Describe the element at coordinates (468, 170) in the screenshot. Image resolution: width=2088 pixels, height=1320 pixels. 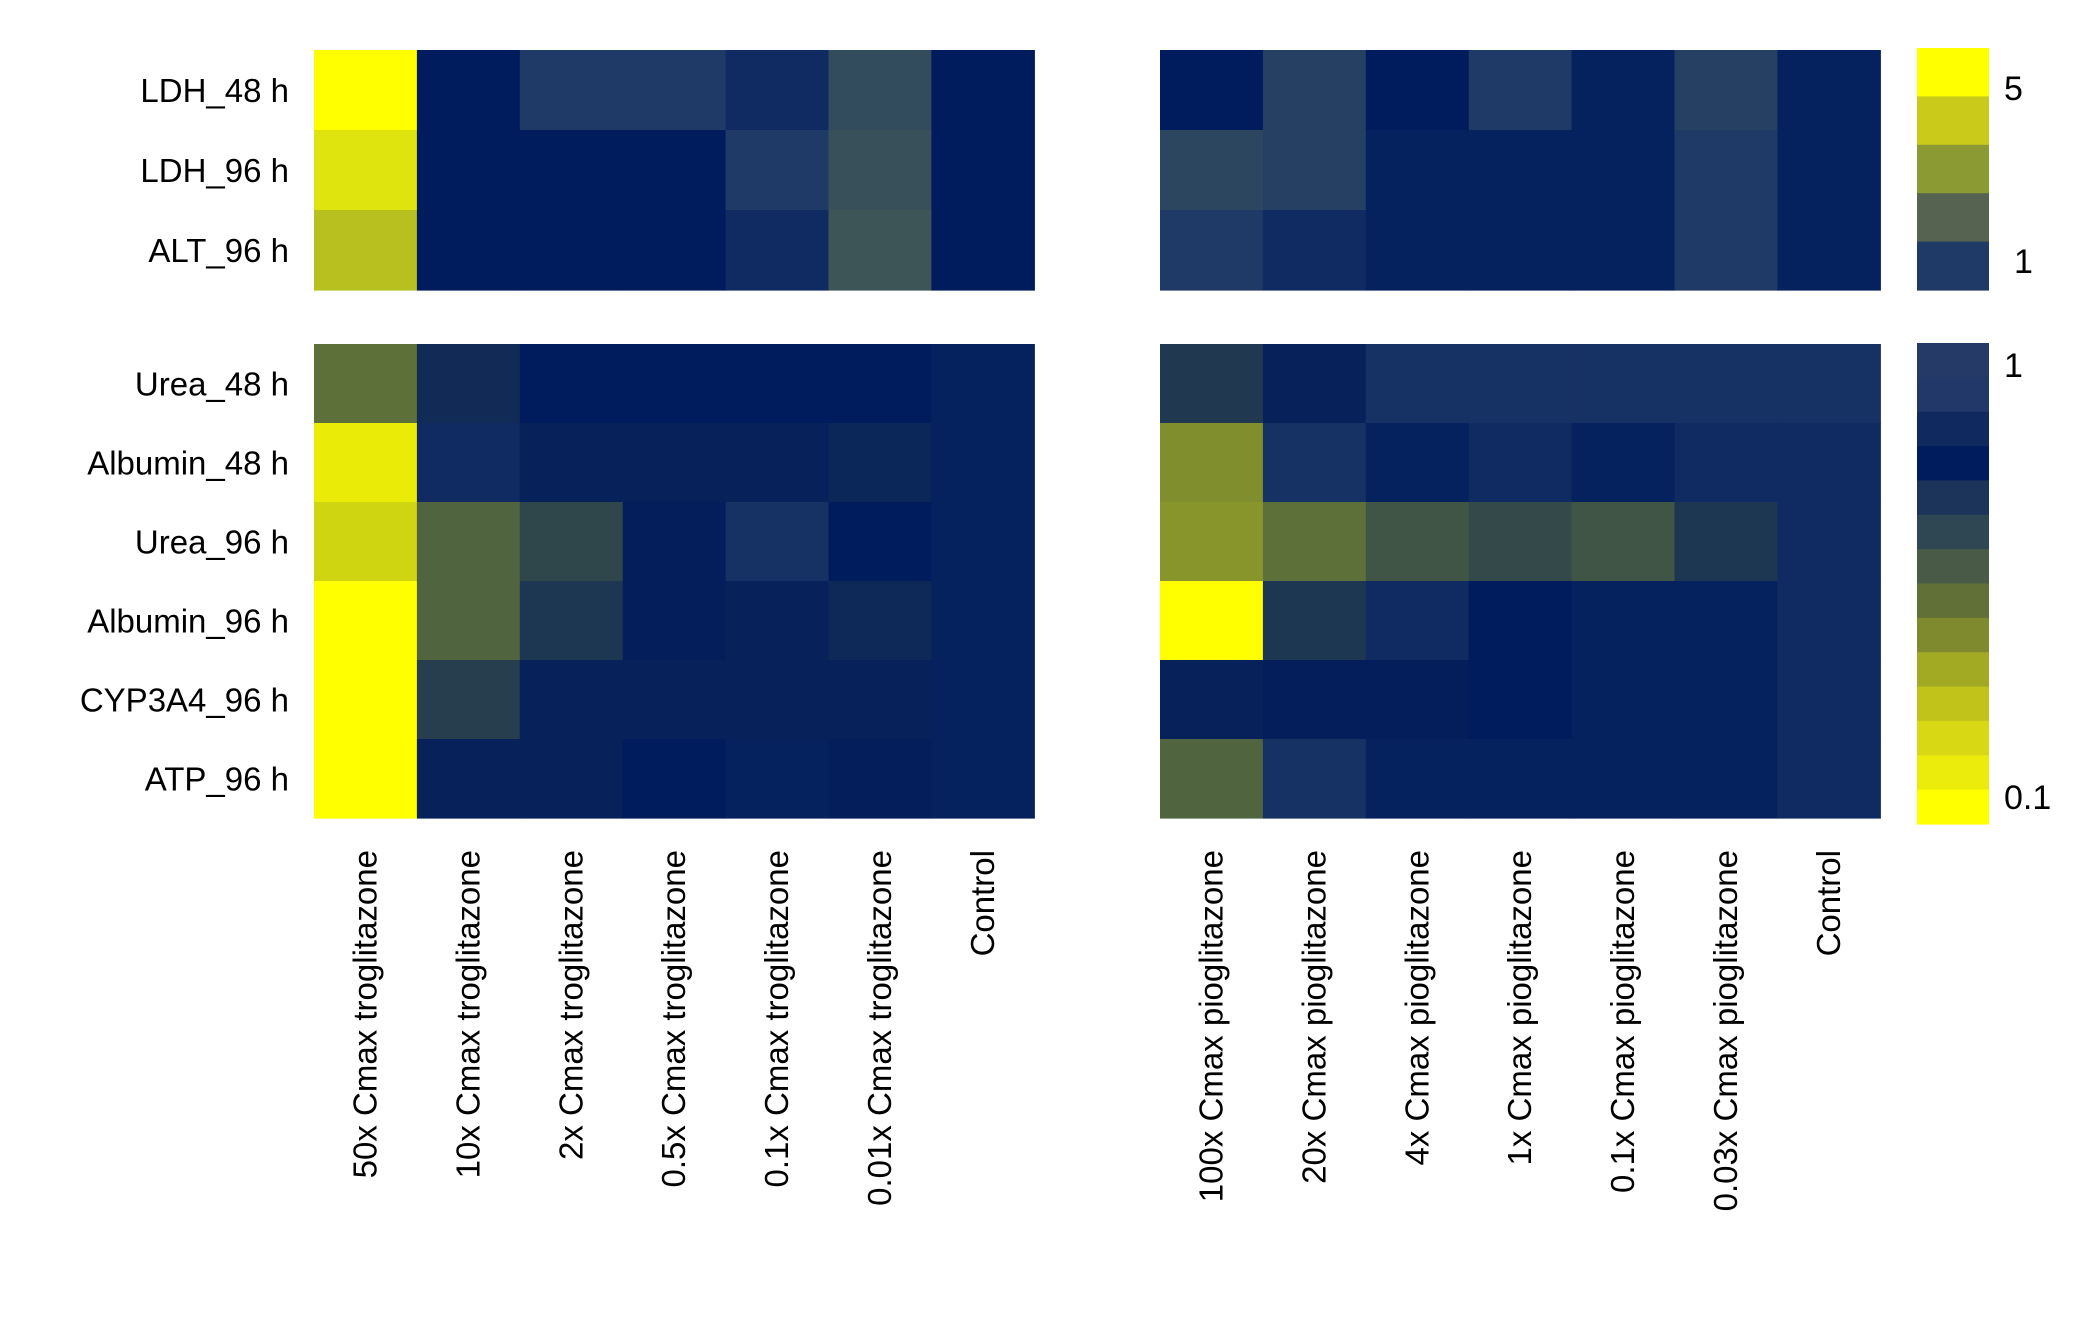
I see `heatmap-cell-p0-r1-c1` at that location.